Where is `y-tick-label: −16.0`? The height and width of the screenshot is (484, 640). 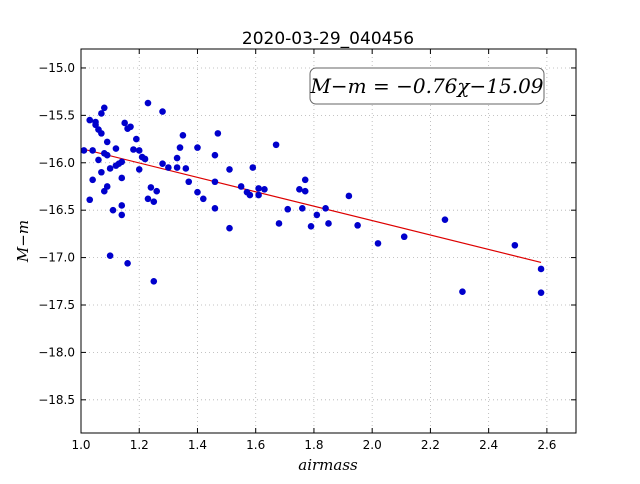 y-tick-label: −16.0 is located at coordinates (56, 163).